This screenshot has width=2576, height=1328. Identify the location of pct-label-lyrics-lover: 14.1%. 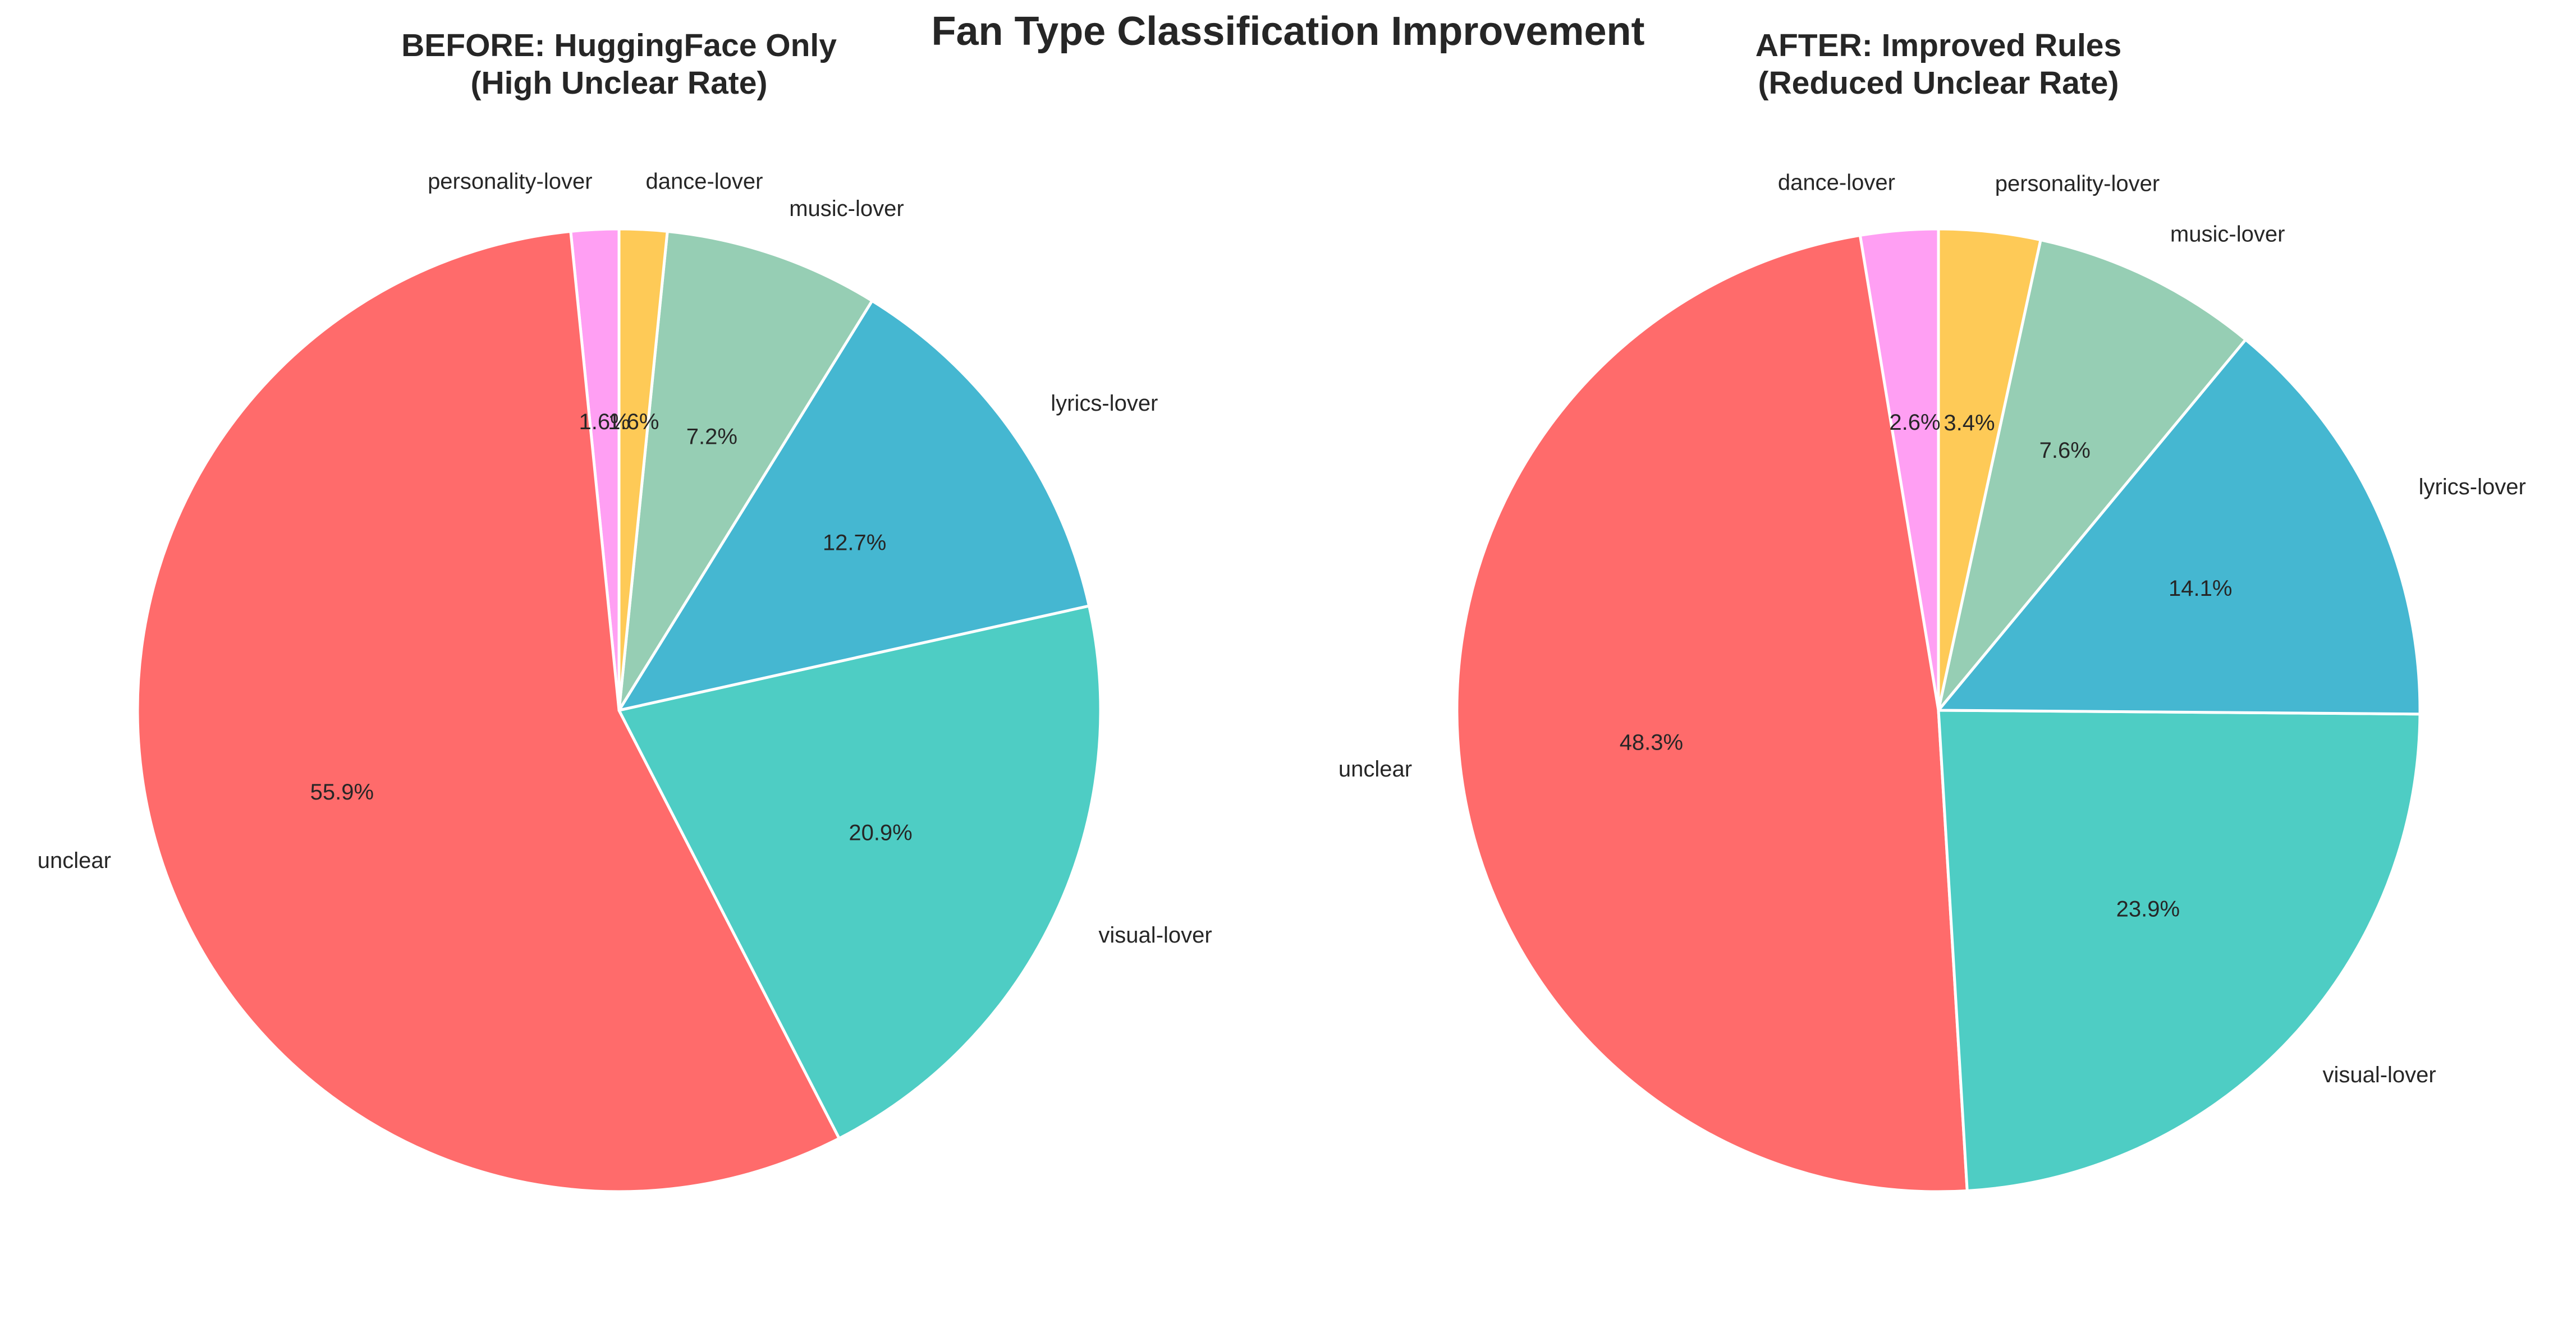
(2200, 588).